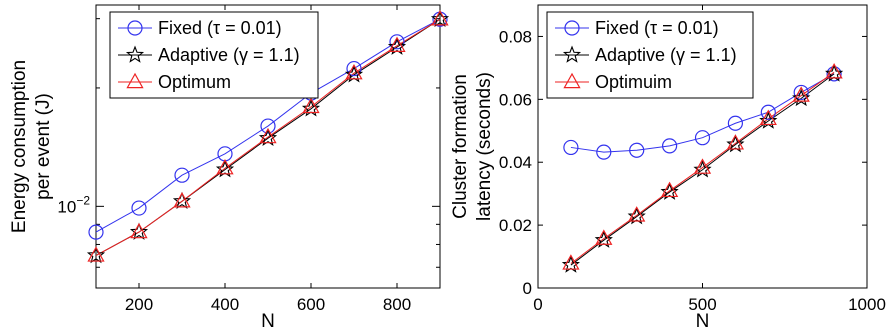  Describe the element at coordinates (484, 146) in the screenshot. I see `y-axis-label: latency (seconds)` at that location.